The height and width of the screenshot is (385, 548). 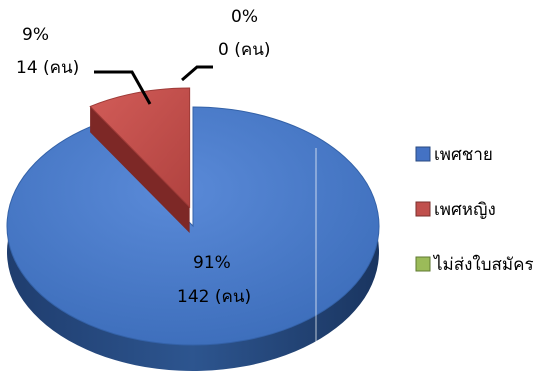 I want to click on legend: เพศชาย เพศหญิง ไม่ส่งใบสมัคร, so click(x=474, y=210).